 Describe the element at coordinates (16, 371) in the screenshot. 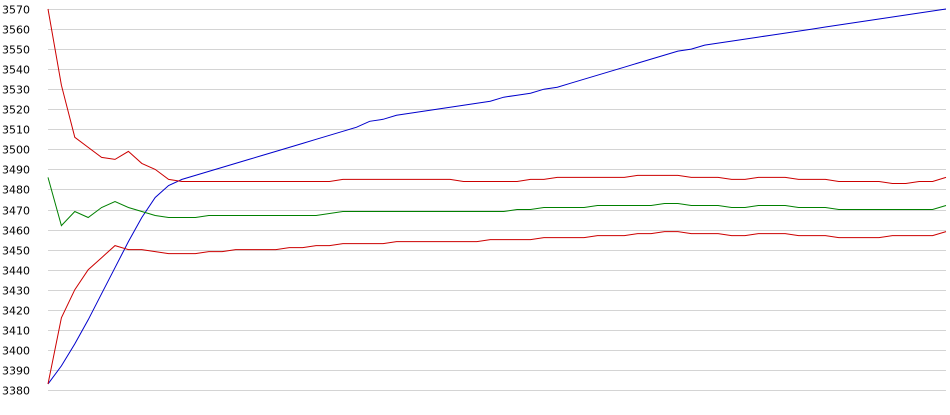

I see `y-tick-label: 3390` at that location.